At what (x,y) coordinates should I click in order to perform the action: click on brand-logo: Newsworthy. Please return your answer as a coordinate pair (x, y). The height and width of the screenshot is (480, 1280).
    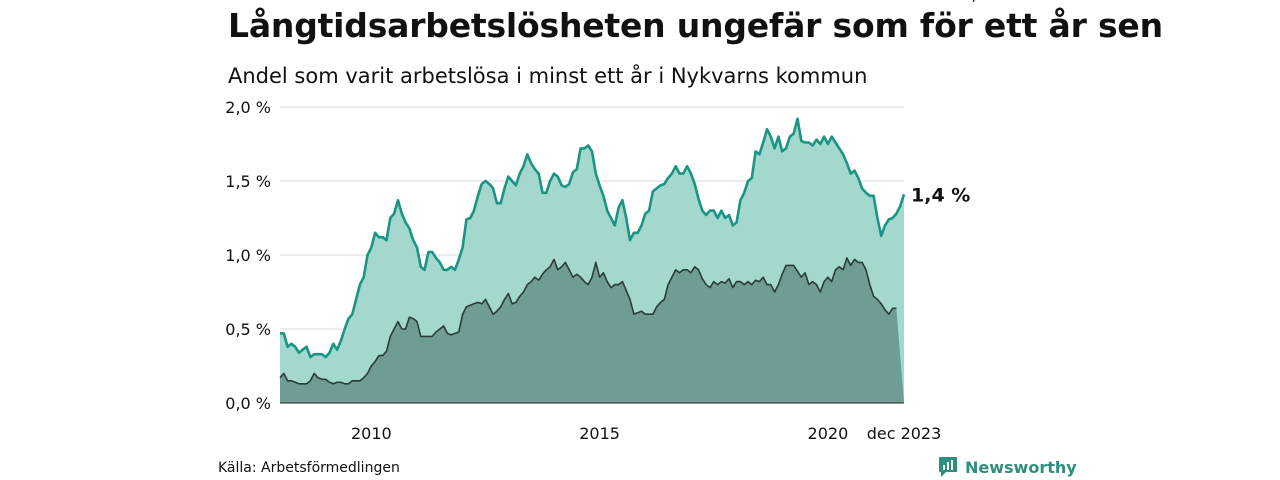
    Looking at the image, I should click on (1007, 467).